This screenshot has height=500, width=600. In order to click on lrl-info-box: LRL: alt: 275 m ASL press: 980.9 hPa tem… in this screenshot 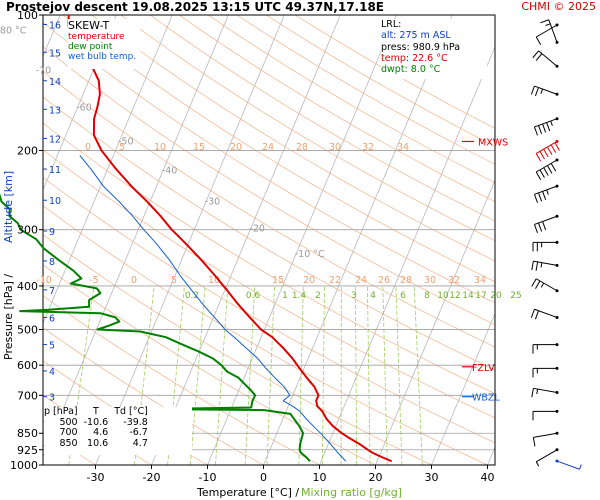, I will do `click(434, 49)`.